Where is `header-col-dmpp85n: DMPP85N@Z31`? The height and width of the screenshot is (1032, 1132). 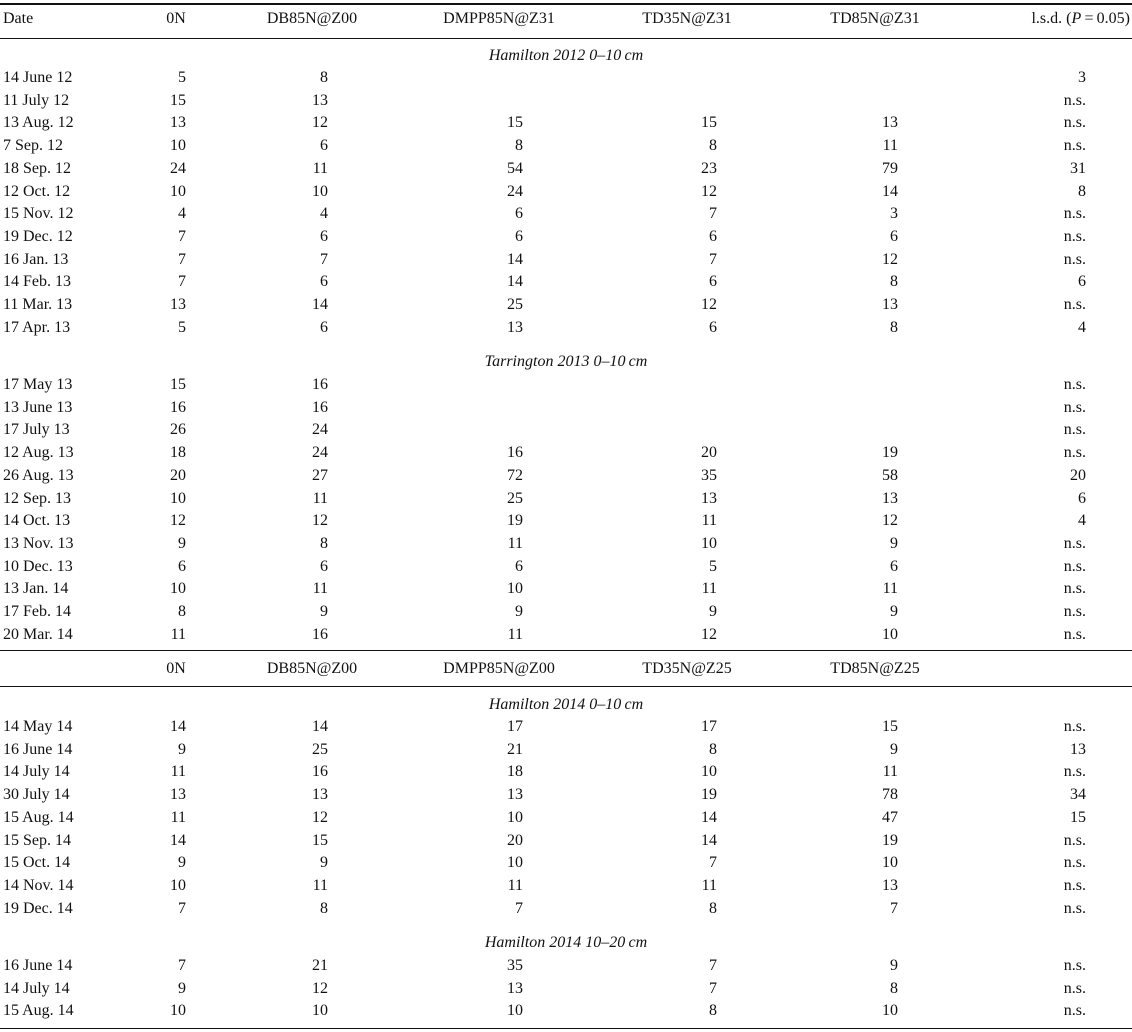 header-col-dmpp85n: DMPP85N@Z31 is located at coordinates (499, 18).